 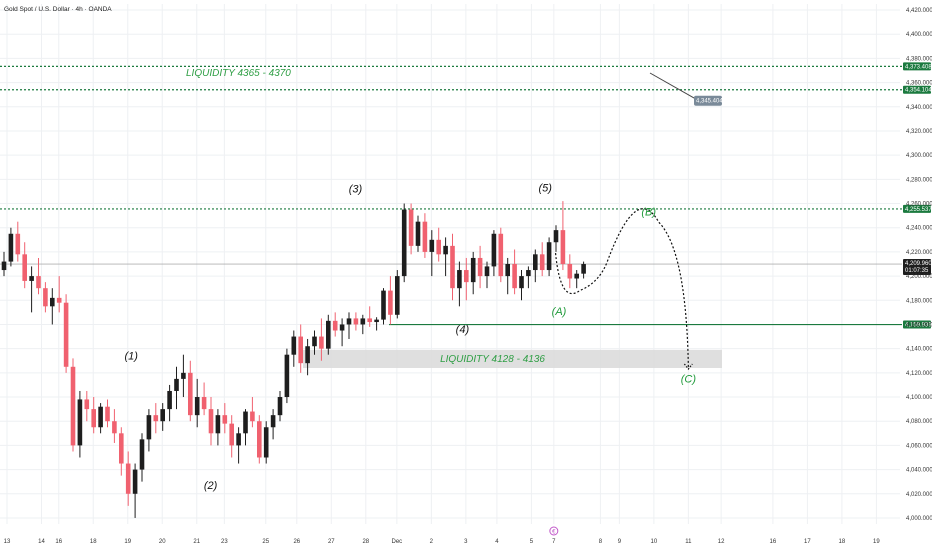 I want to click on date-tick-label: 2, so click(x=432, y=542).